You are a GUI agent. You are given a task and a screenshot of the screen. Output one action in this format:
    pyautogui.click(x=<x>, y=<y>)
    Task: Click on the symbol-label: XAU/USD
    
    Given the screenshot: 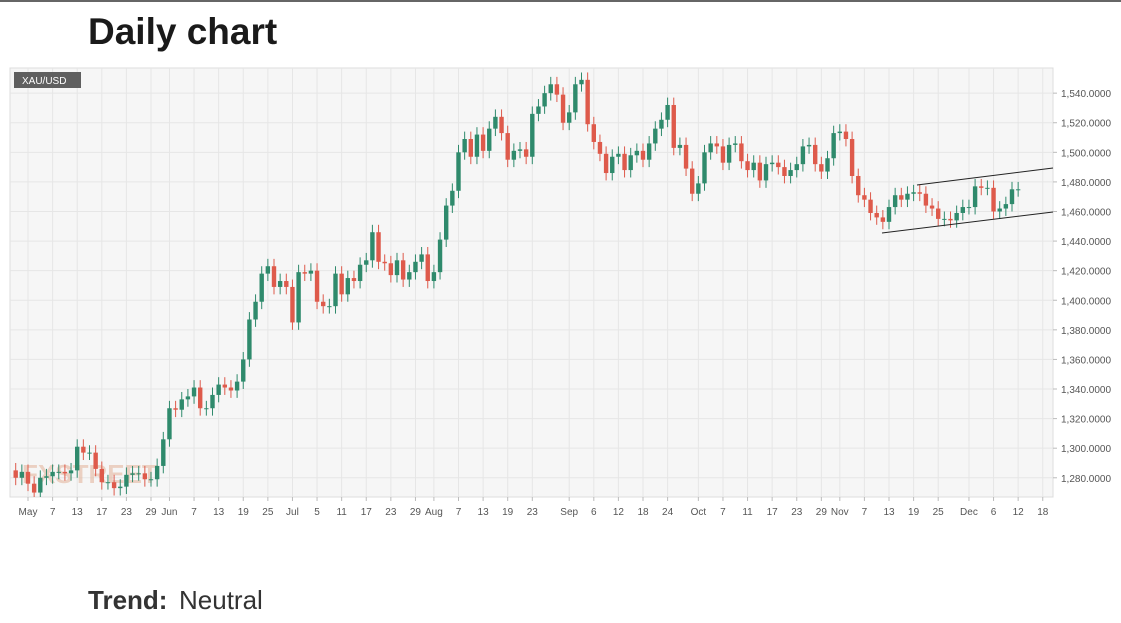 What is the action you would take?
    pyautogui.click(x=44, y=81)
    